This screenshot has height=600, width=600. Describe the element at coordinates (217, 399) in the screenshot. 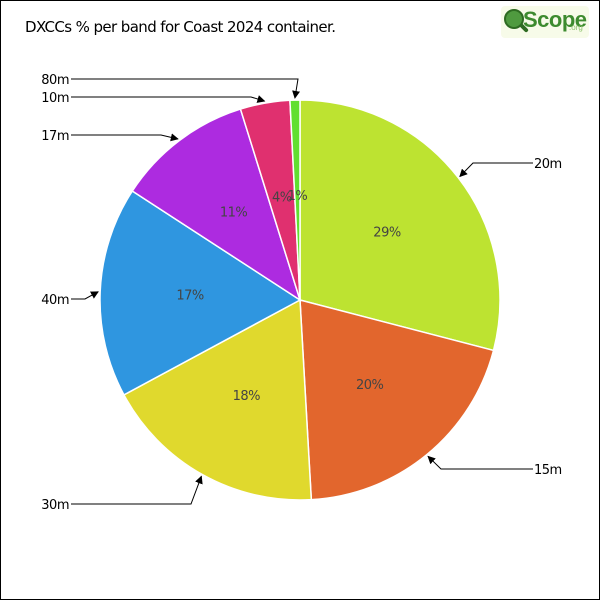

I see `pie-slice-30m` at that location.